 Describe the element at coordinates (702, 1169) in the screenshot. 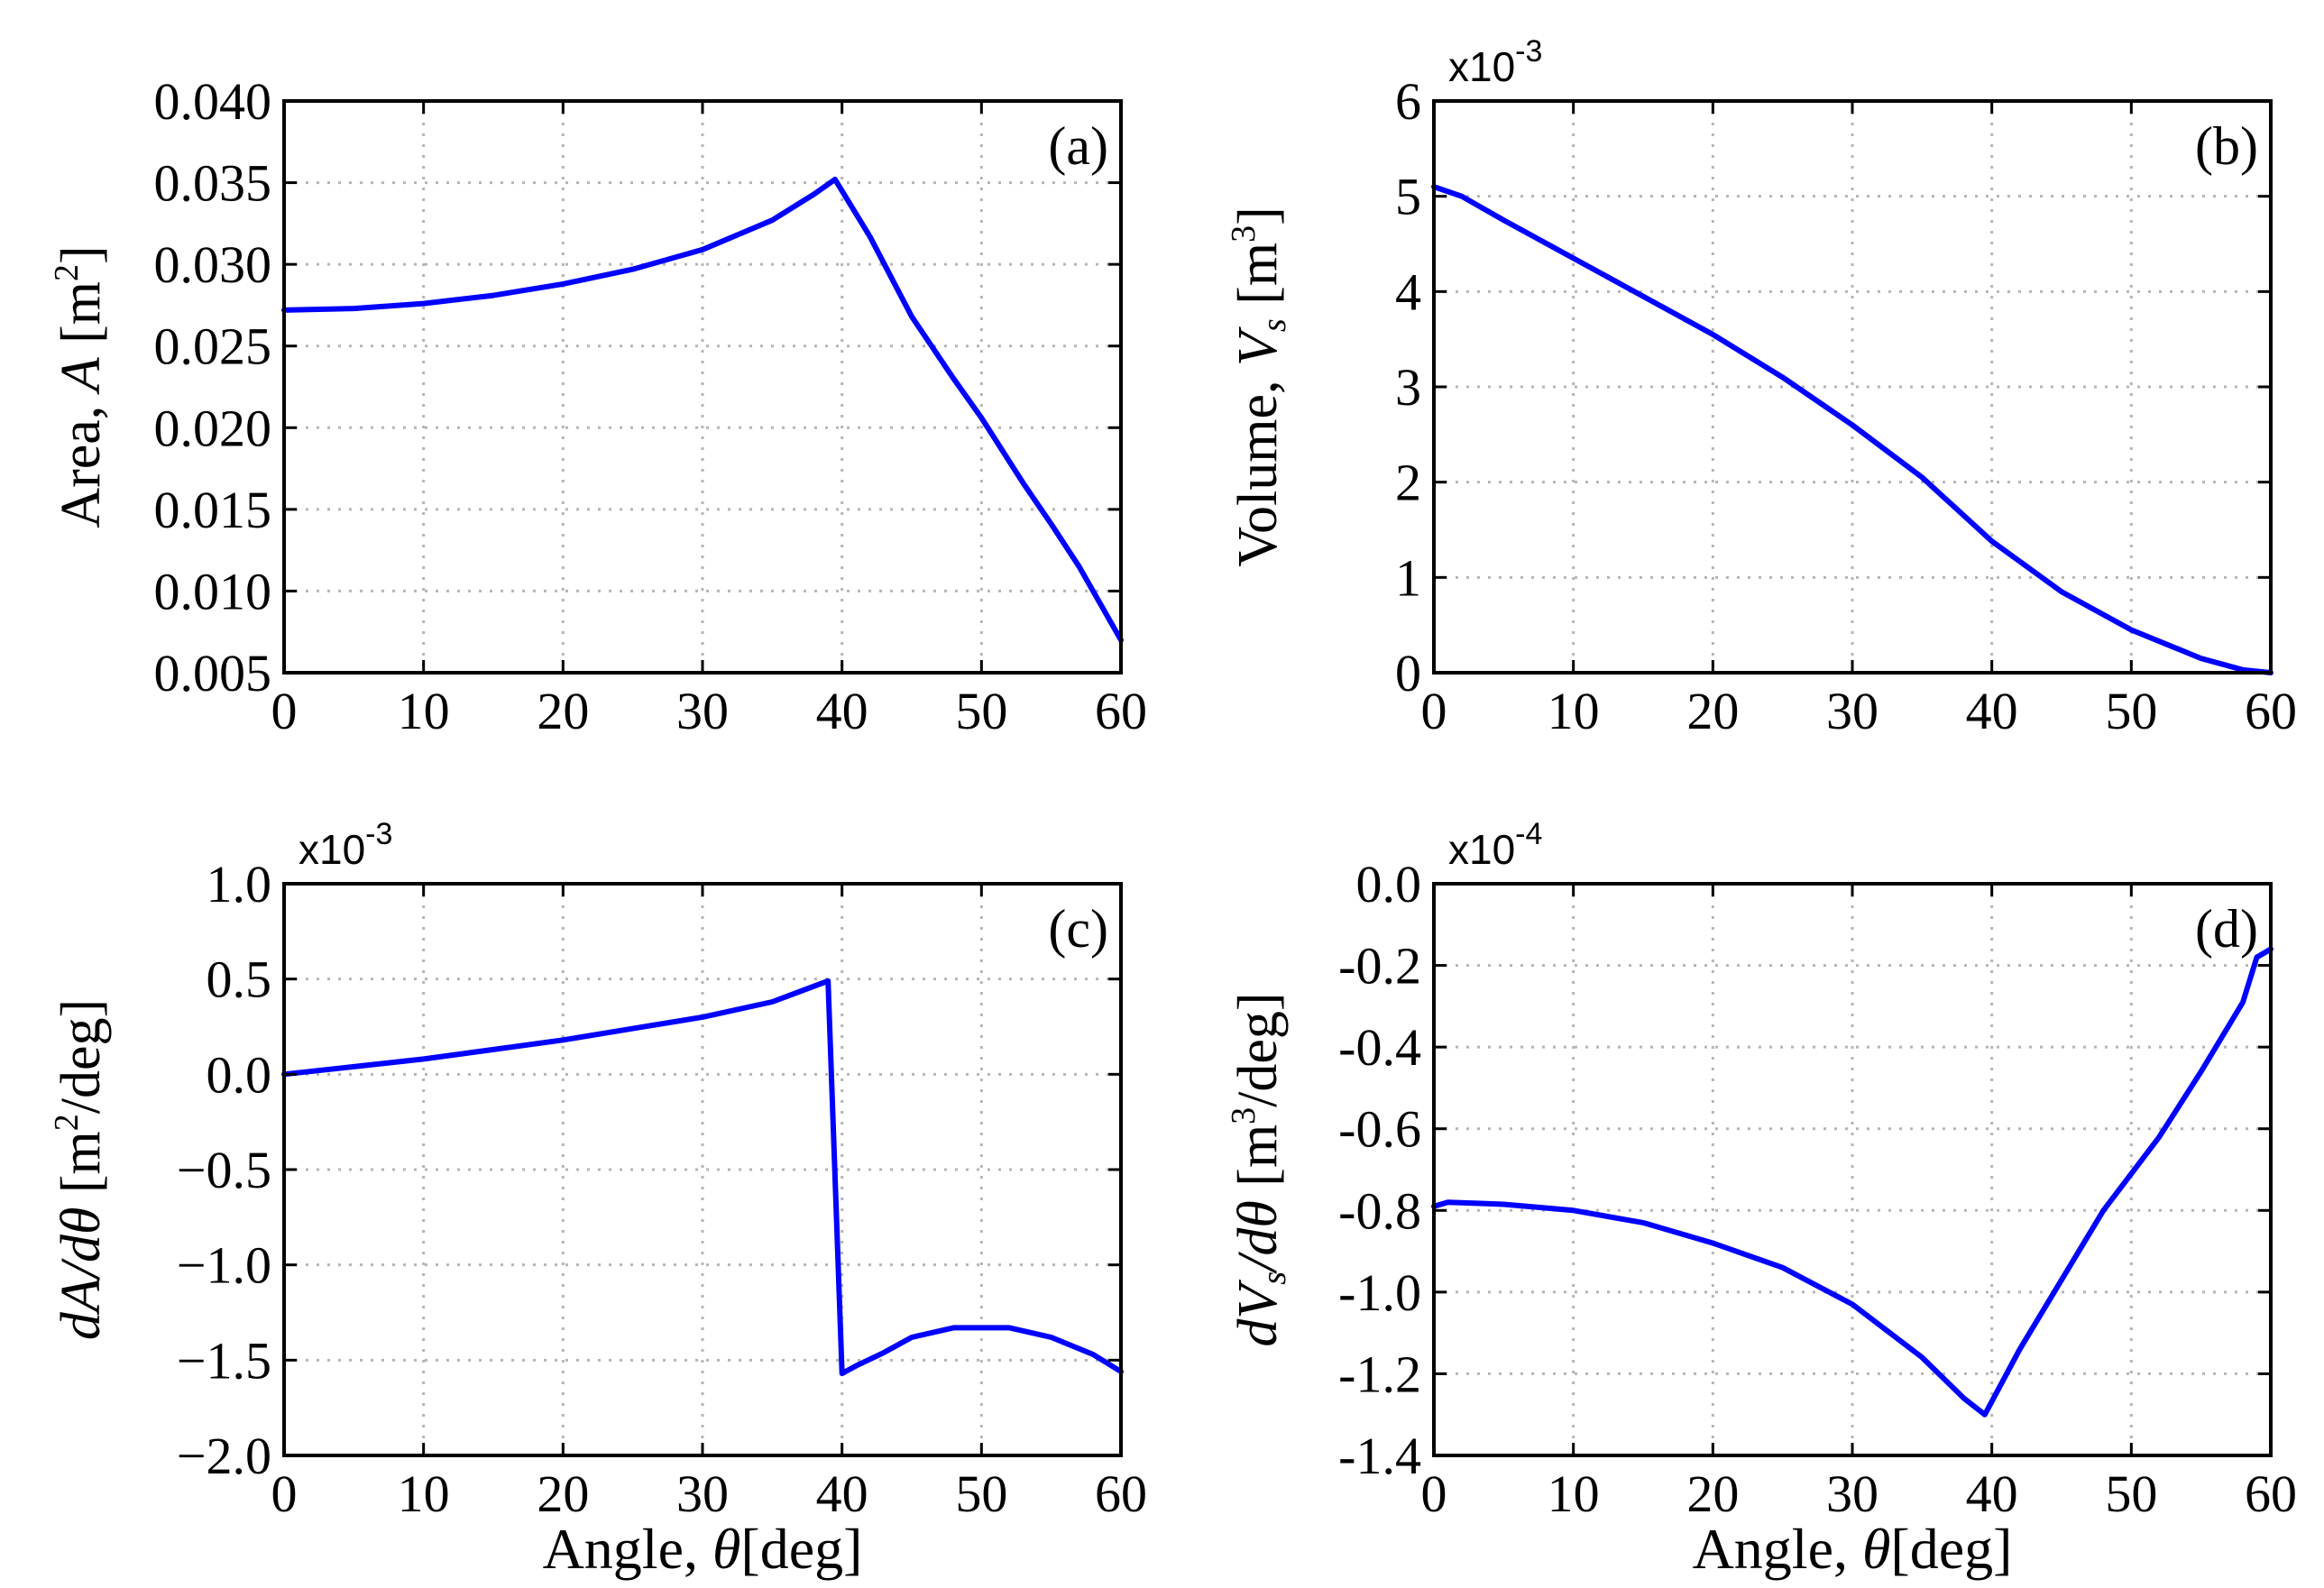

I see `plot-frame` at that location.